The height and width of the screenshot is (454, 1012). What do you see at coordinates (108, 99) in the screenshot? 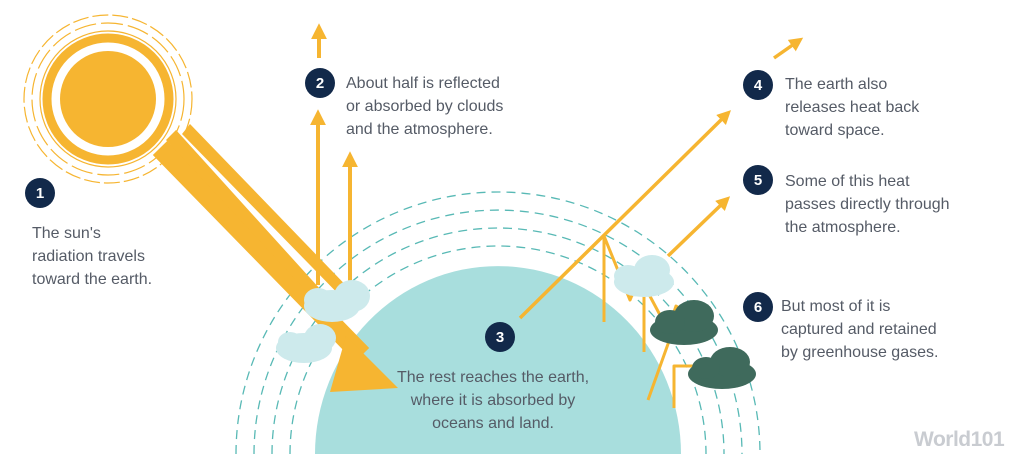
I see `sun-icon` at bounding box center [108, 99].